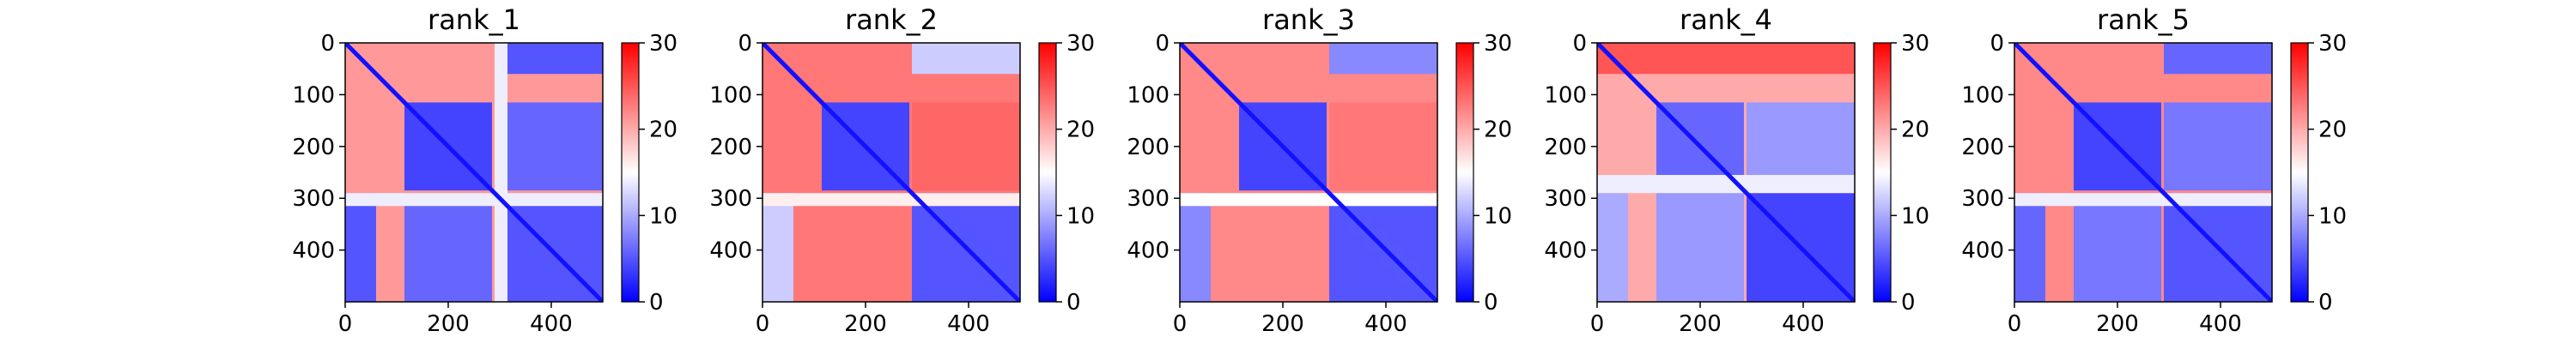 The image size is (2576, 343). What do you see at coordinates (1726, 19) in the screenshot?
I see `panel-title: rank_4` at bounding box center [1726, 19].